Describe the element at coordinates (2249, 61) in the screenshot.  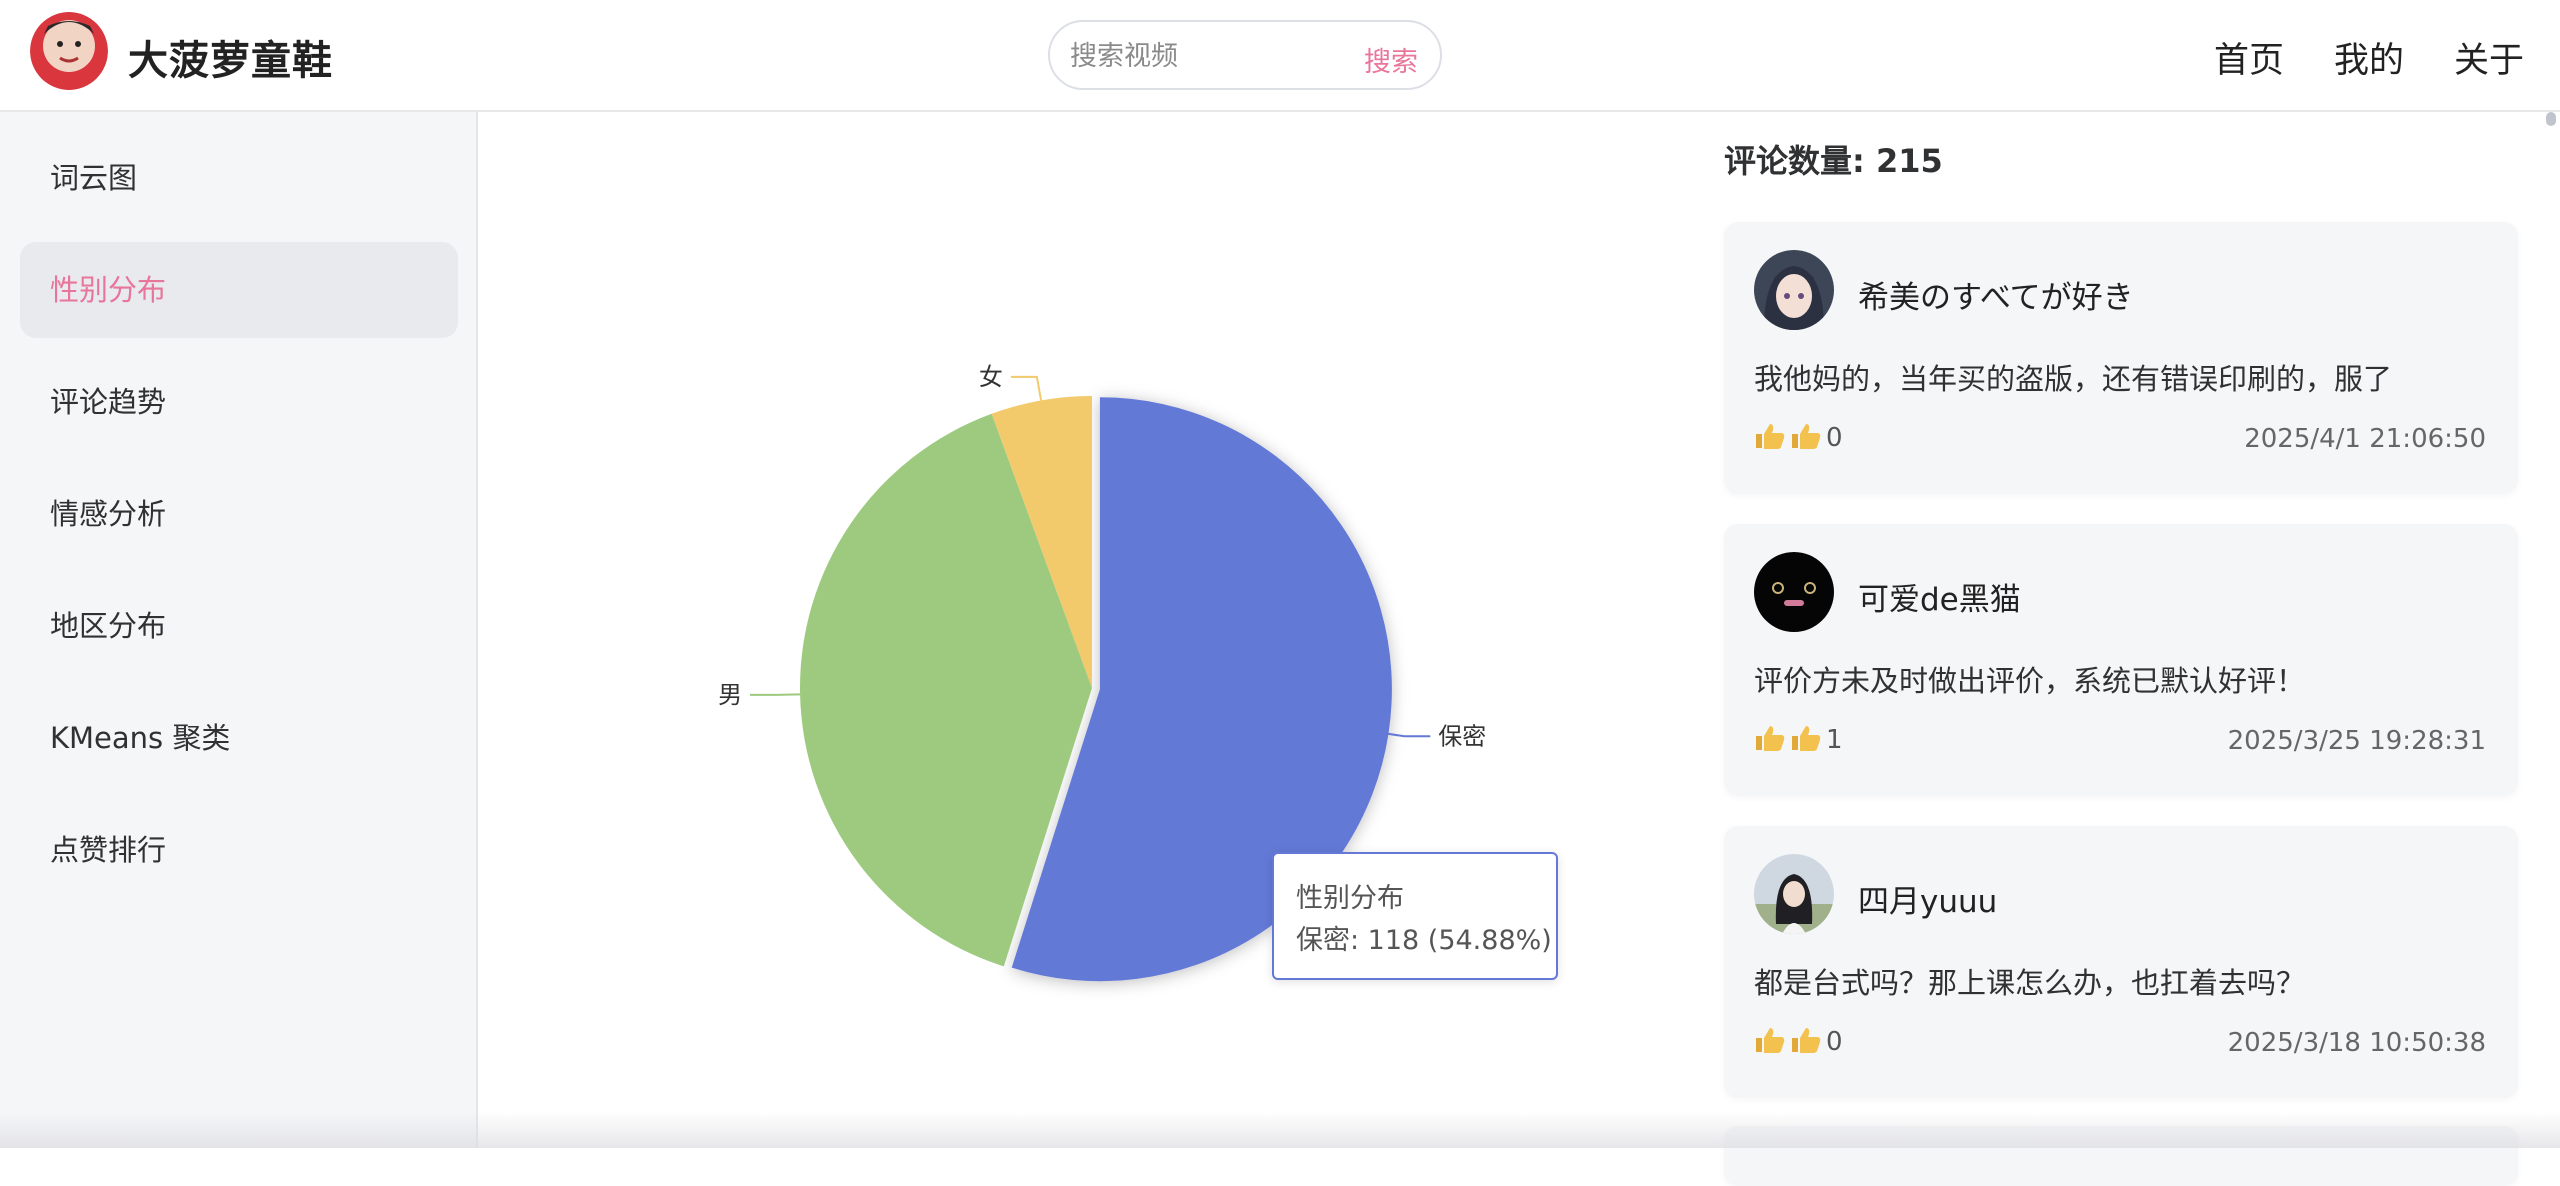
I see `nav-home: 首页` at that location.